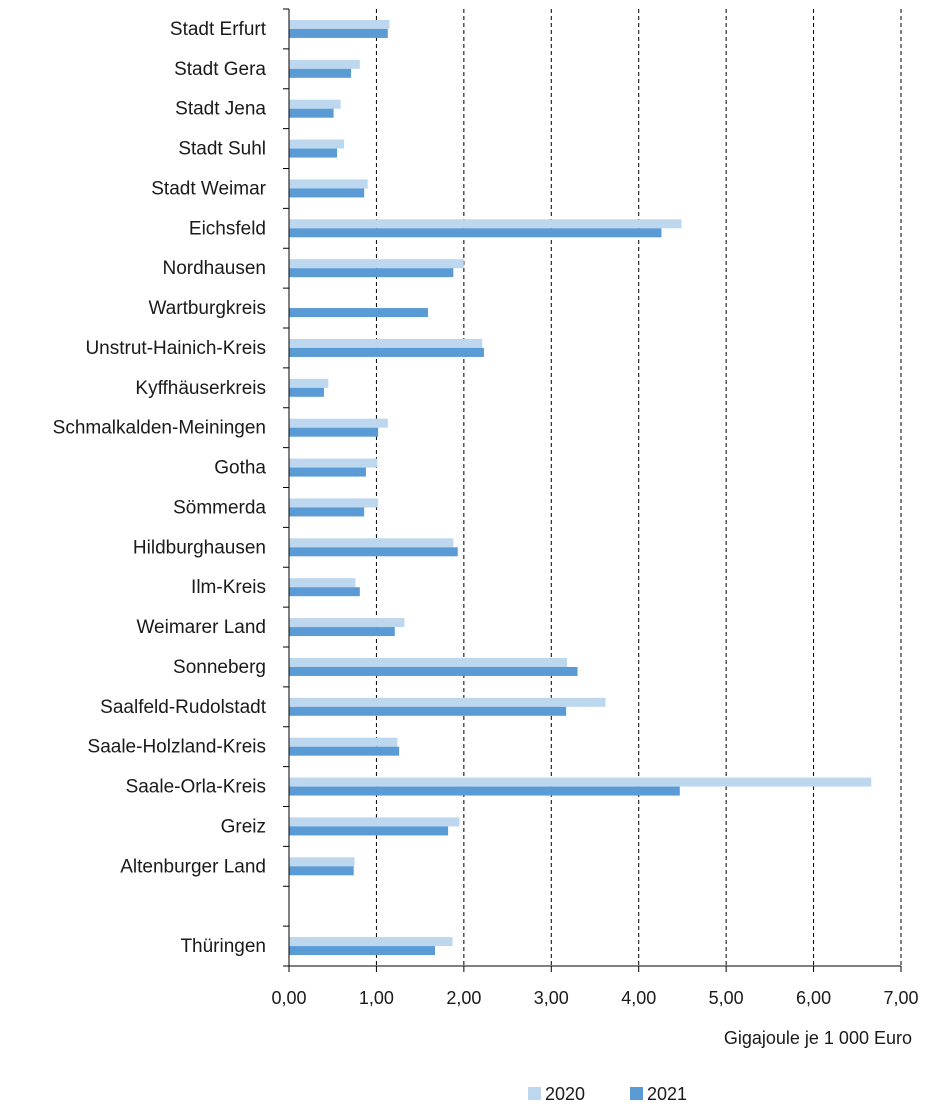 This screenshot has height=1106, width=925. I want to click on category-label: Nordhausen, so click(214, 268).